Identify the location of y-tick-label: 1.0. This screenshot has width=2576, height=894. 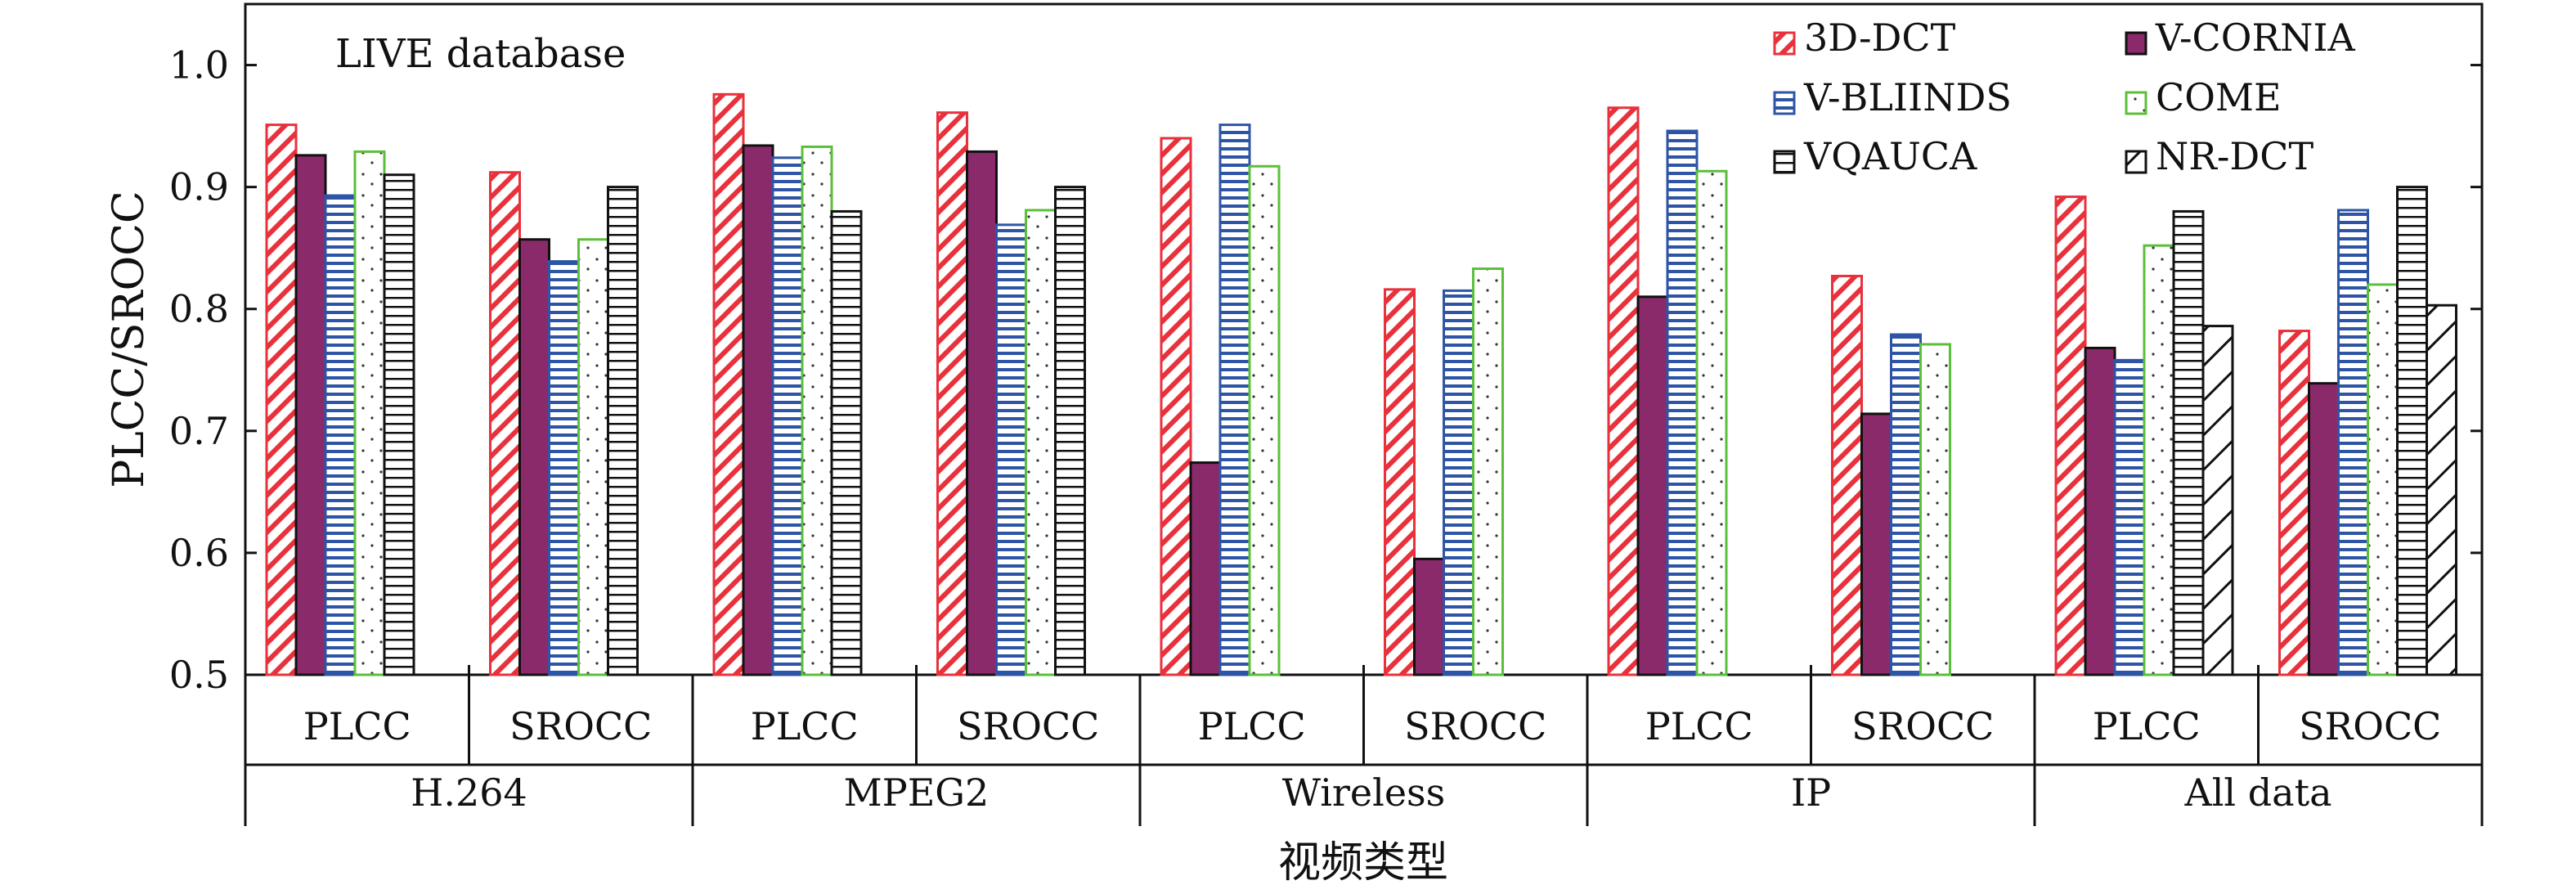
(199, 65).